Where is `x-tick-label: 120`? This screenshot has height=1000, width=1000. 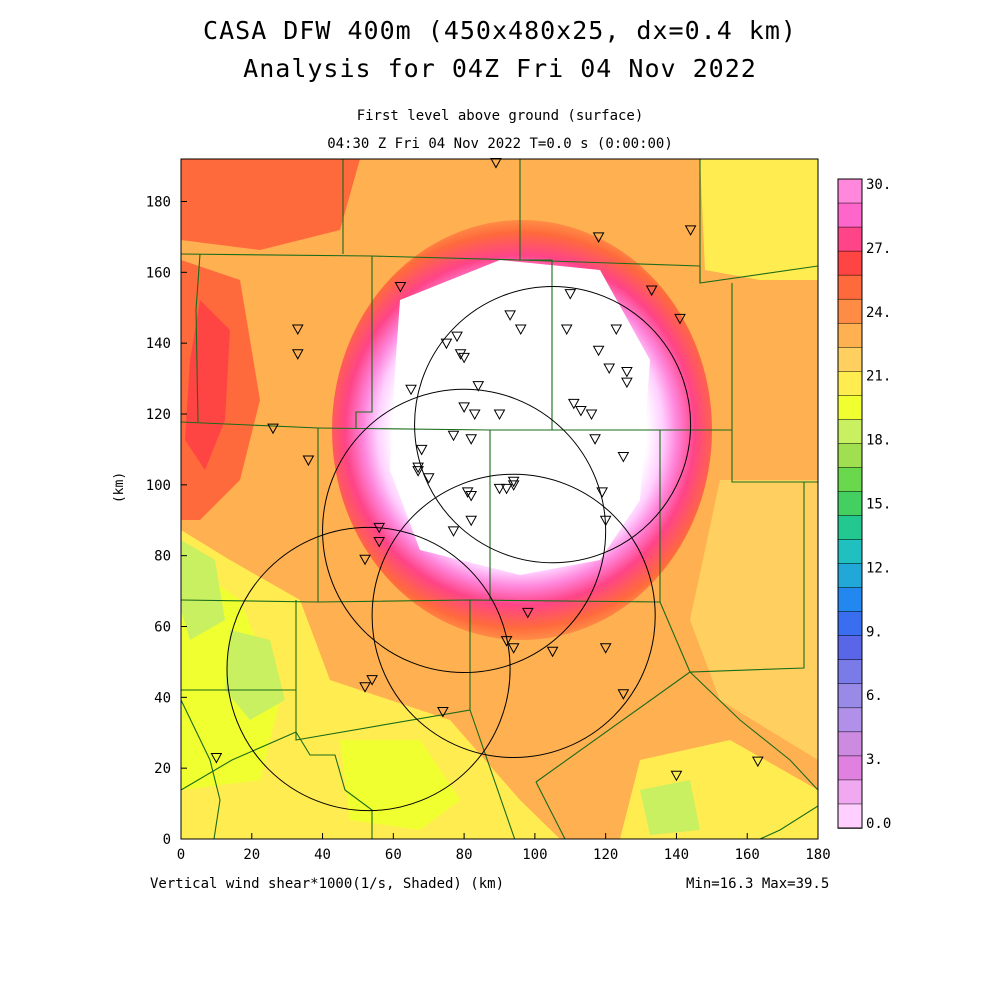
x-tick-label: 120 is located at coordinates (605, 855).